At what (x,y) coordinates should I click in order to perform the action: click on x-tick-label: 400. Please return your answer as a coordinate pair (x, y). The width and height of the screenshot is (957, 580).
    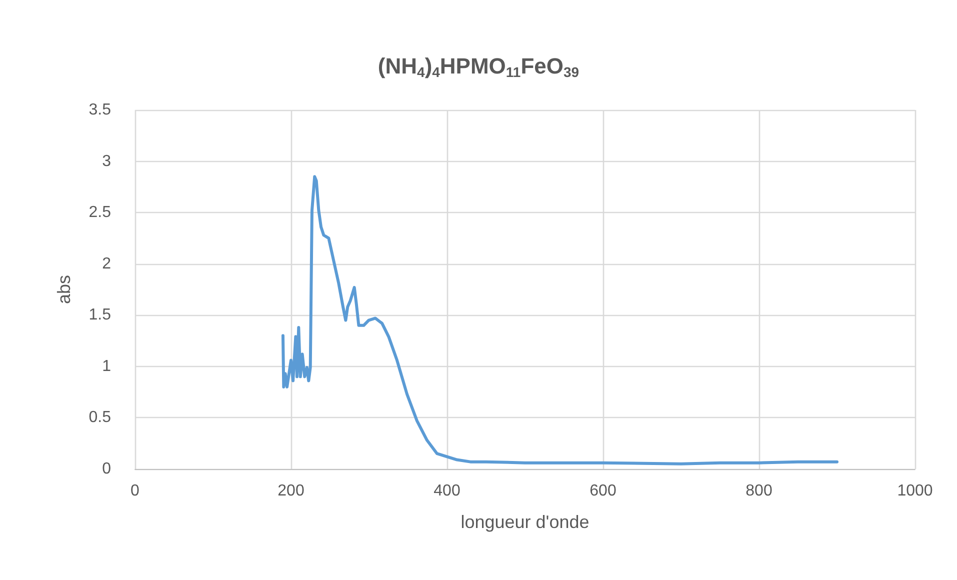
    Looking at the image, I should click on (447, 491).